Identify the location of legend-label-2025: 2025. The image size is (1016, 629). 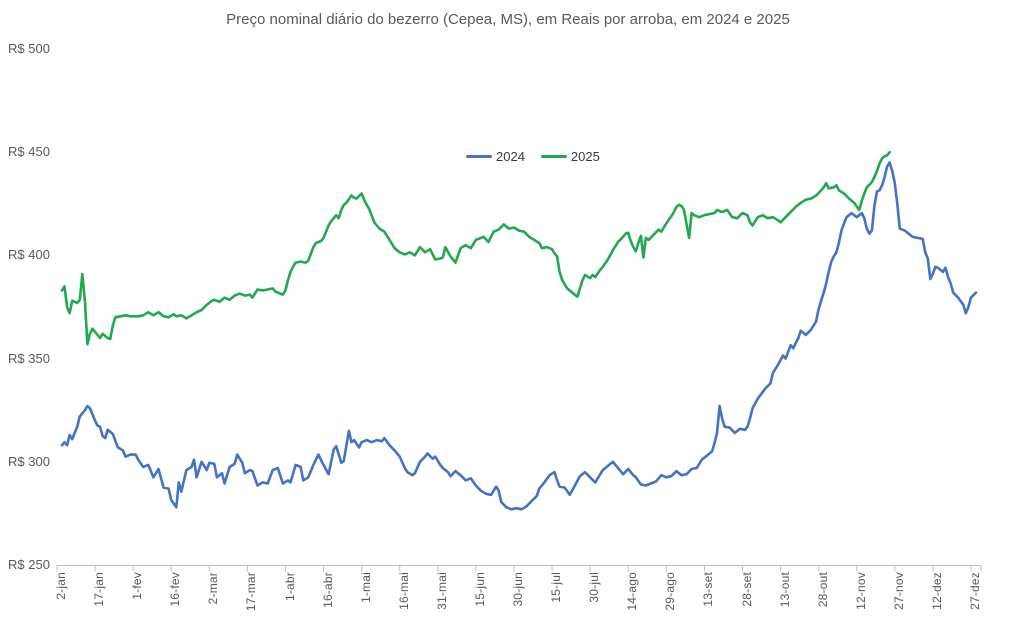
(585, 156).